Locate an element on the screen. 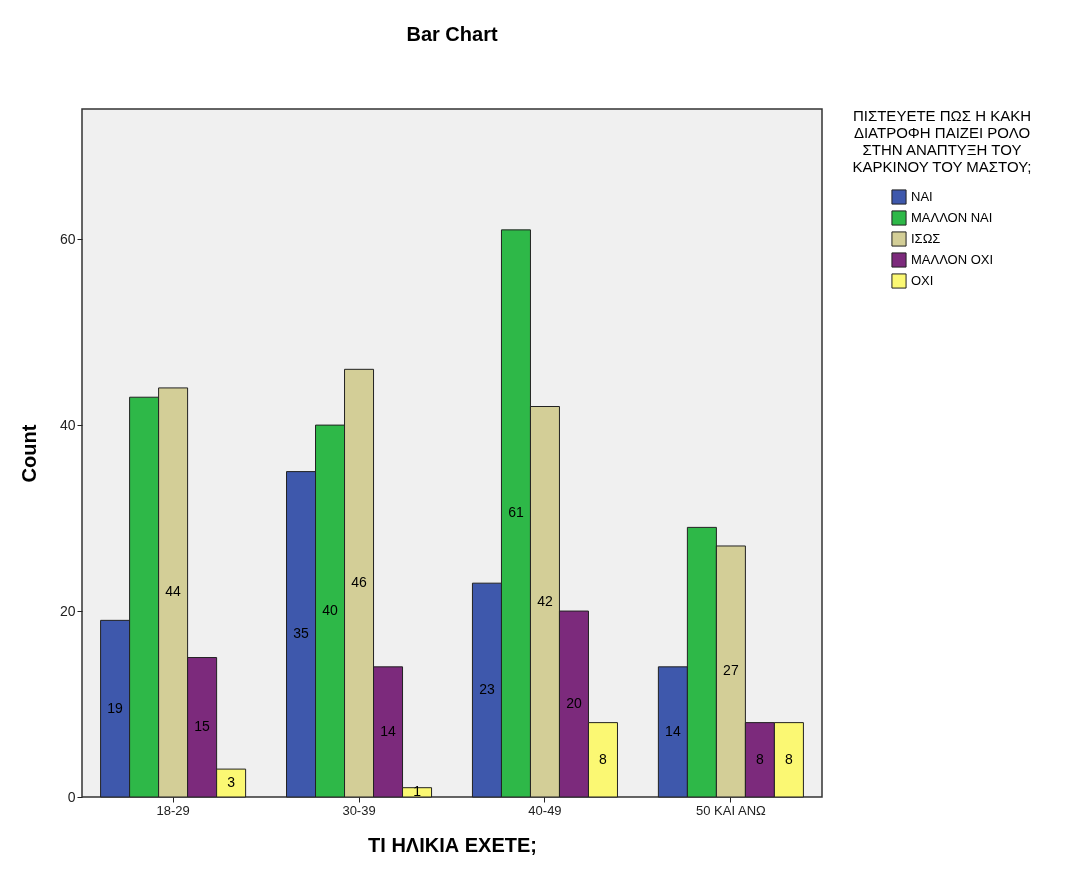 This screenshot has height=886, width=1082. data-label: 46 is located at coordinates (359, 582).